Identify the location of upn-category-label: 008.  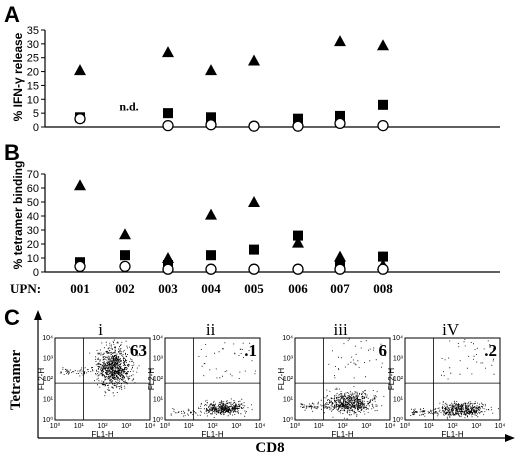
(383, 288).